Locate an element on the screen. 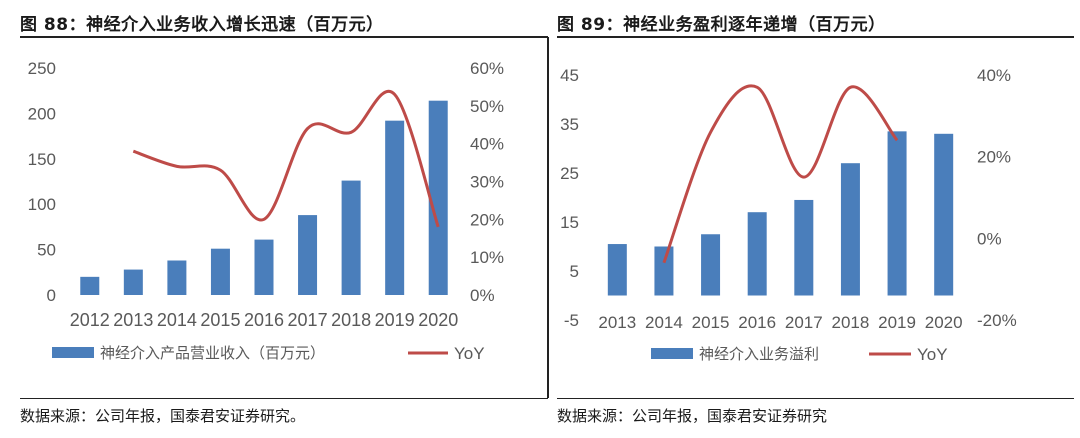  y-right-tick-label: -20% is located at coordinates (997, 320).